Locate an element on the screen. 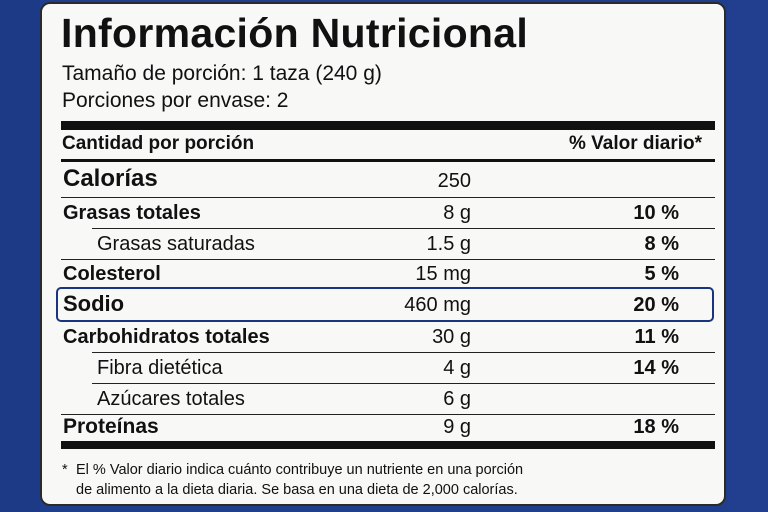 The width and height of the screenshot is (768, 512). row-protein: Proteínas 9 g 18 % is located at coordinates (388, 427).